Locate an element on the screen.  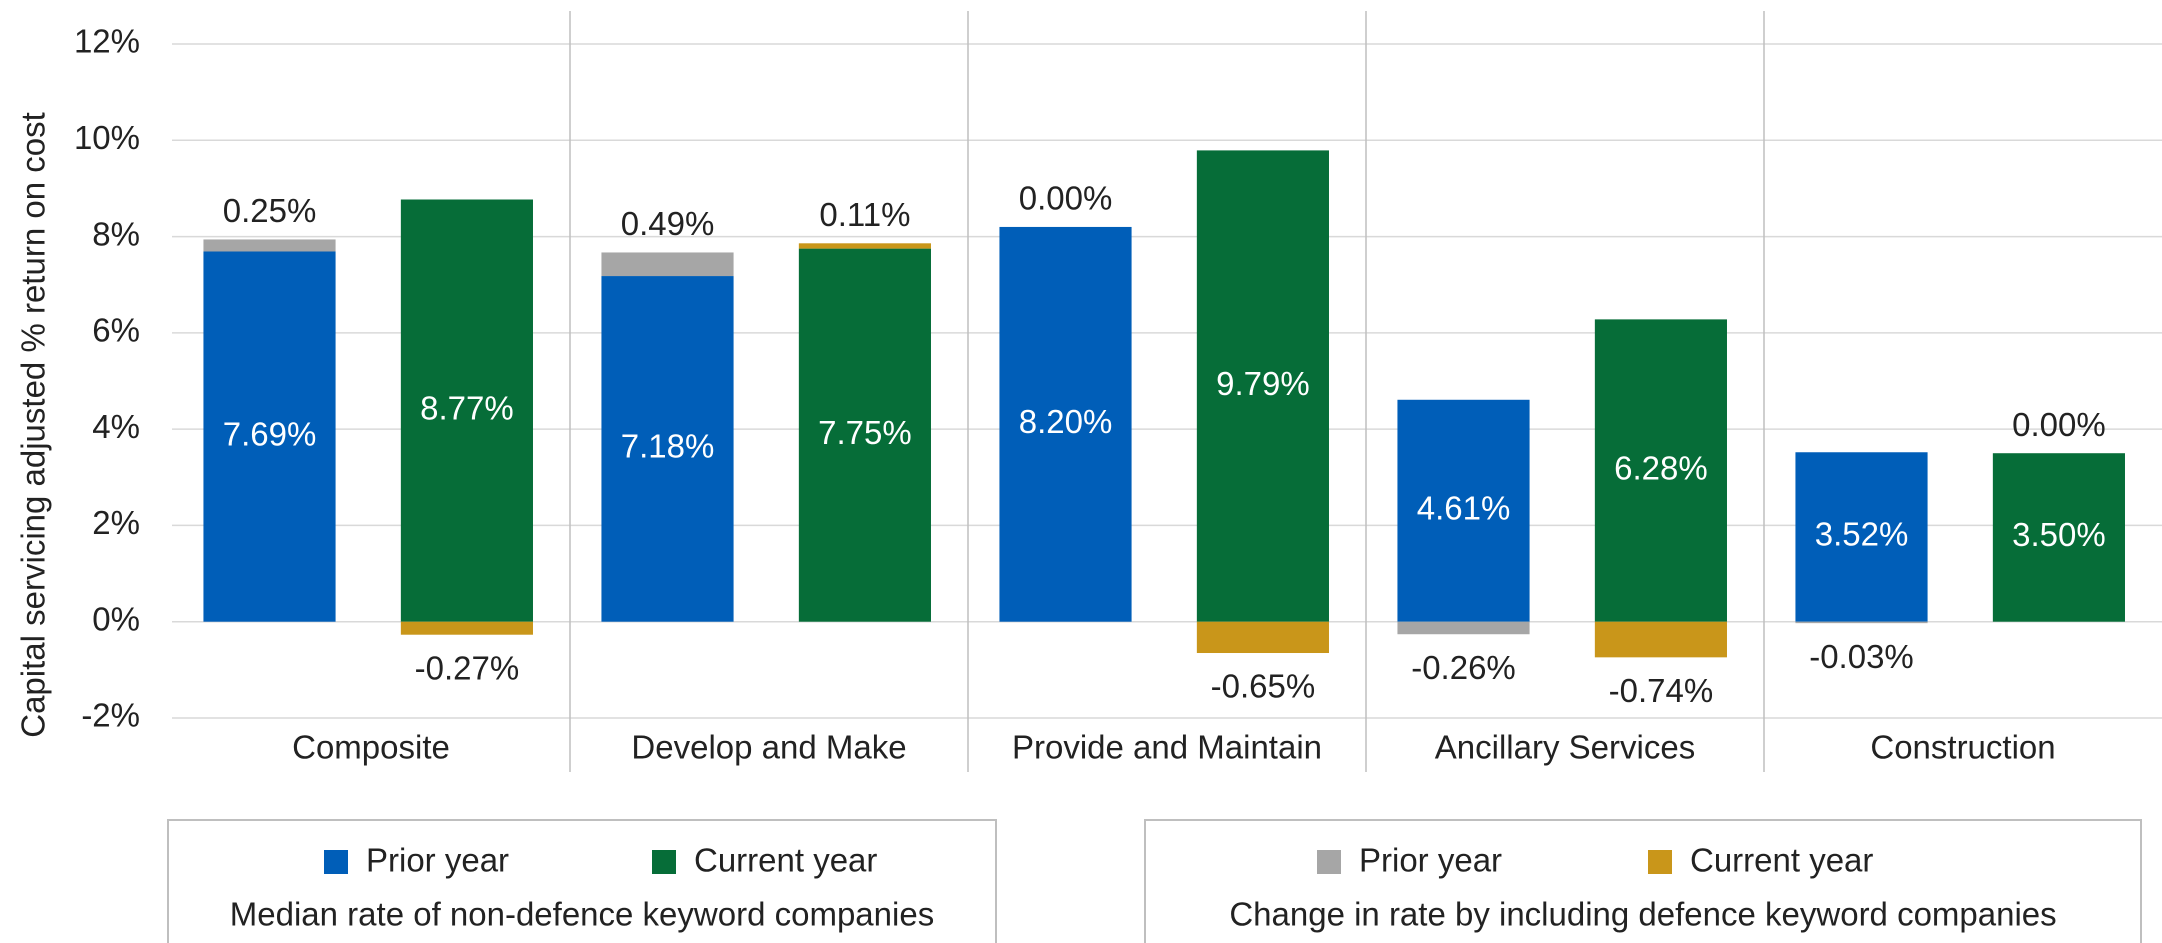
bar-value-label: 8.20% is located at coordinates (1066, 421).